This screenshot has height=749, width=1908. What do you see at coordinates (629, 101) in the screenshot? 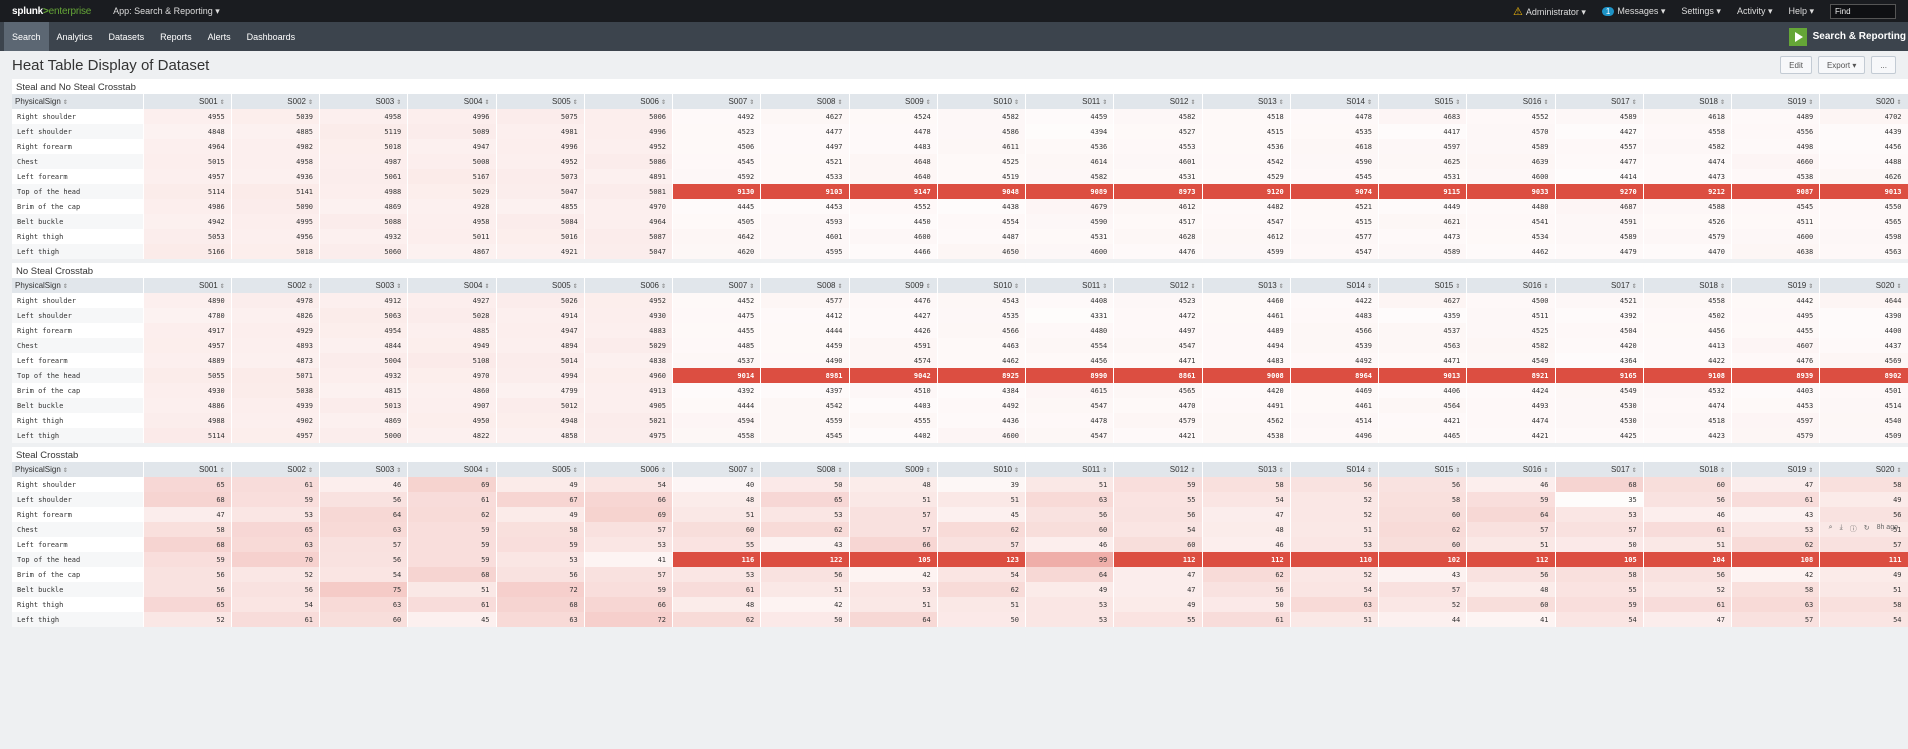
I see `column-header: S006 ⇕` at bounding box center [629, 101].